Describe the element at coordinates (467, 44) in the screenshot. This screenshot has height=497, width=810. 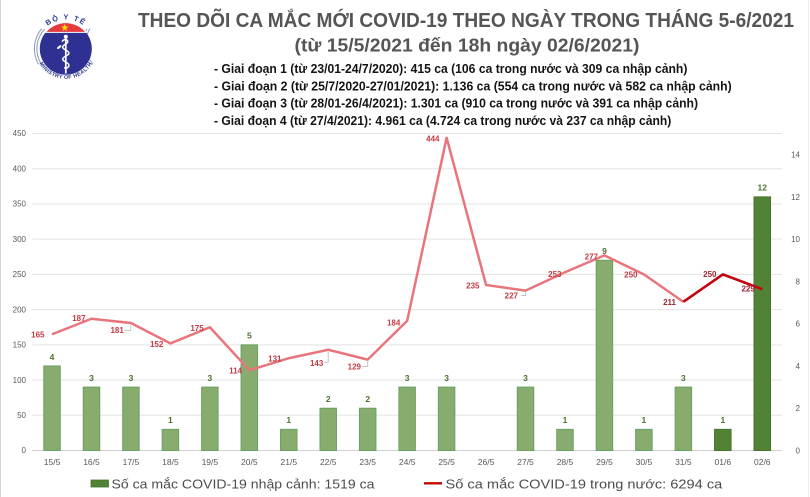
I see `svg-text:(từ 15/5/2021 đến 18h ngày 02/: (từ 15/5/2021 đến 18h ngày 02/6/2021)` at that location.